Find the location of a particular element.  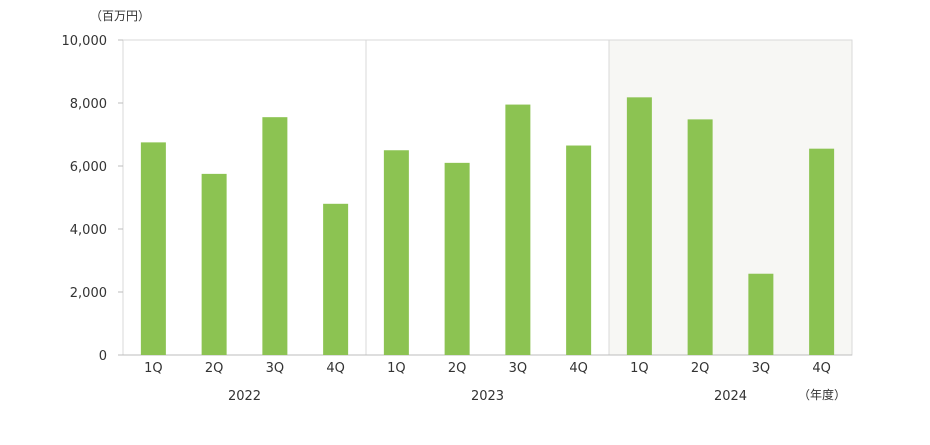

x-group-label-2023: 2023 is located at coordinates (487, 396).